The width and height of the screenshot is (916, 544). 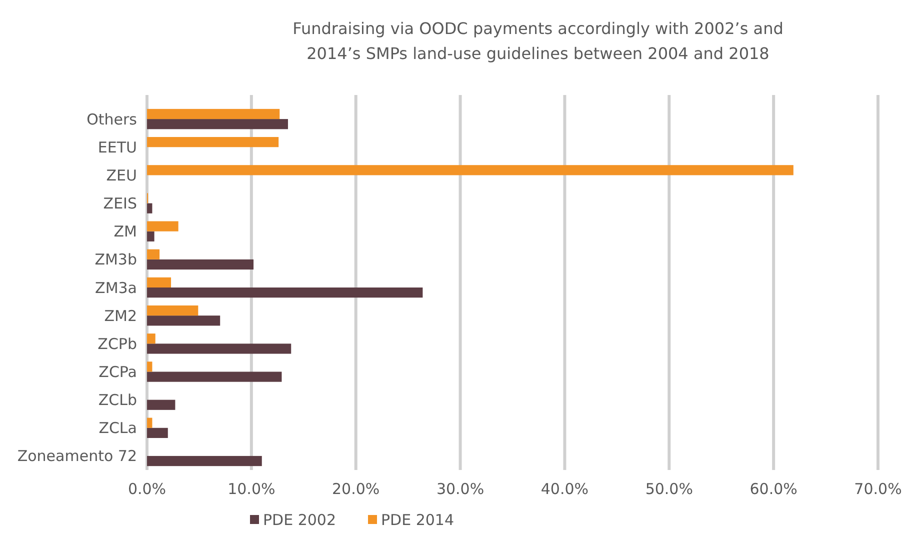 What do you see at coordinates (125, 231) in the screenshot?
I see `y-tick-label: ZM` at bounding box center [125, 231].